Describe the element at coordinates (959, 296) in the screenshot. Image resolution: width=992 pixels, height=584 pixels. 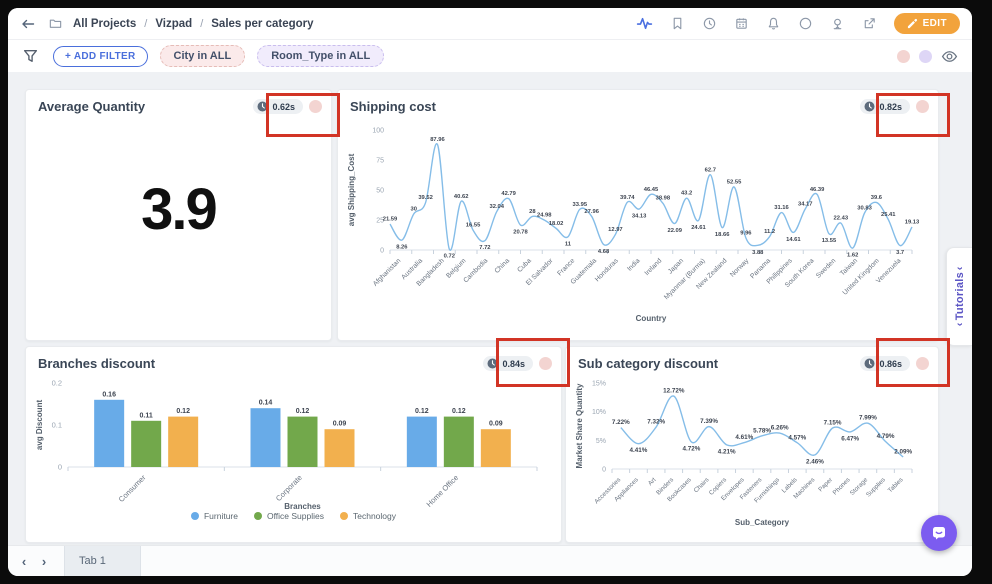
I see `tutorials-tab: ‹ Tutorials ‹` at that location.